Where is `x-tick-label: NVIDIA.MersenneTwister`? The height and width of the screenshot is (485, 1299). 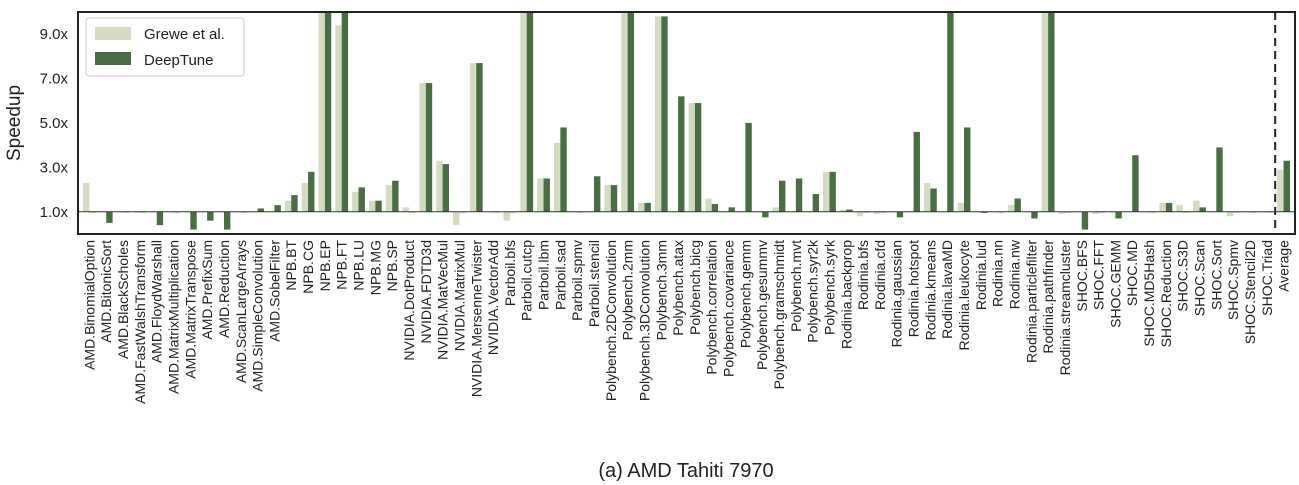
x-tick-label: NVIDIA.MersenneTwister is located at coordinates (476, 318).